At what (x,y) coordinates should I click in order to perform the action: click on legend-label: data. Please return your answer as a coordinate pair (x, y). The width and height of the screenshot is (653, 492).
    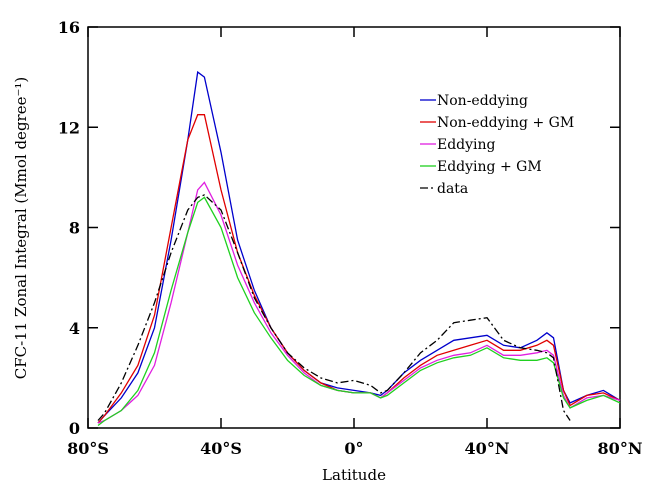
    Looking at the image, I should click on (452, 189).